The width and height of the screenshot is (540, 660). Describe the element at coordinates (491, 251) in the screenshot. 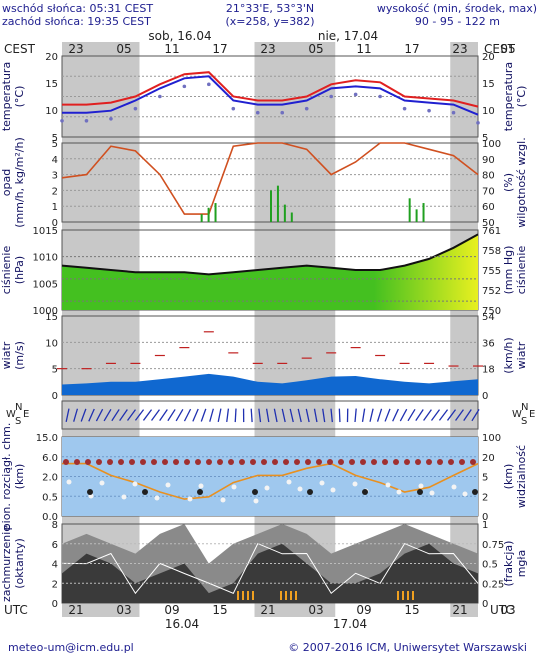

I see `press-right-tick-1: 758` at that location.